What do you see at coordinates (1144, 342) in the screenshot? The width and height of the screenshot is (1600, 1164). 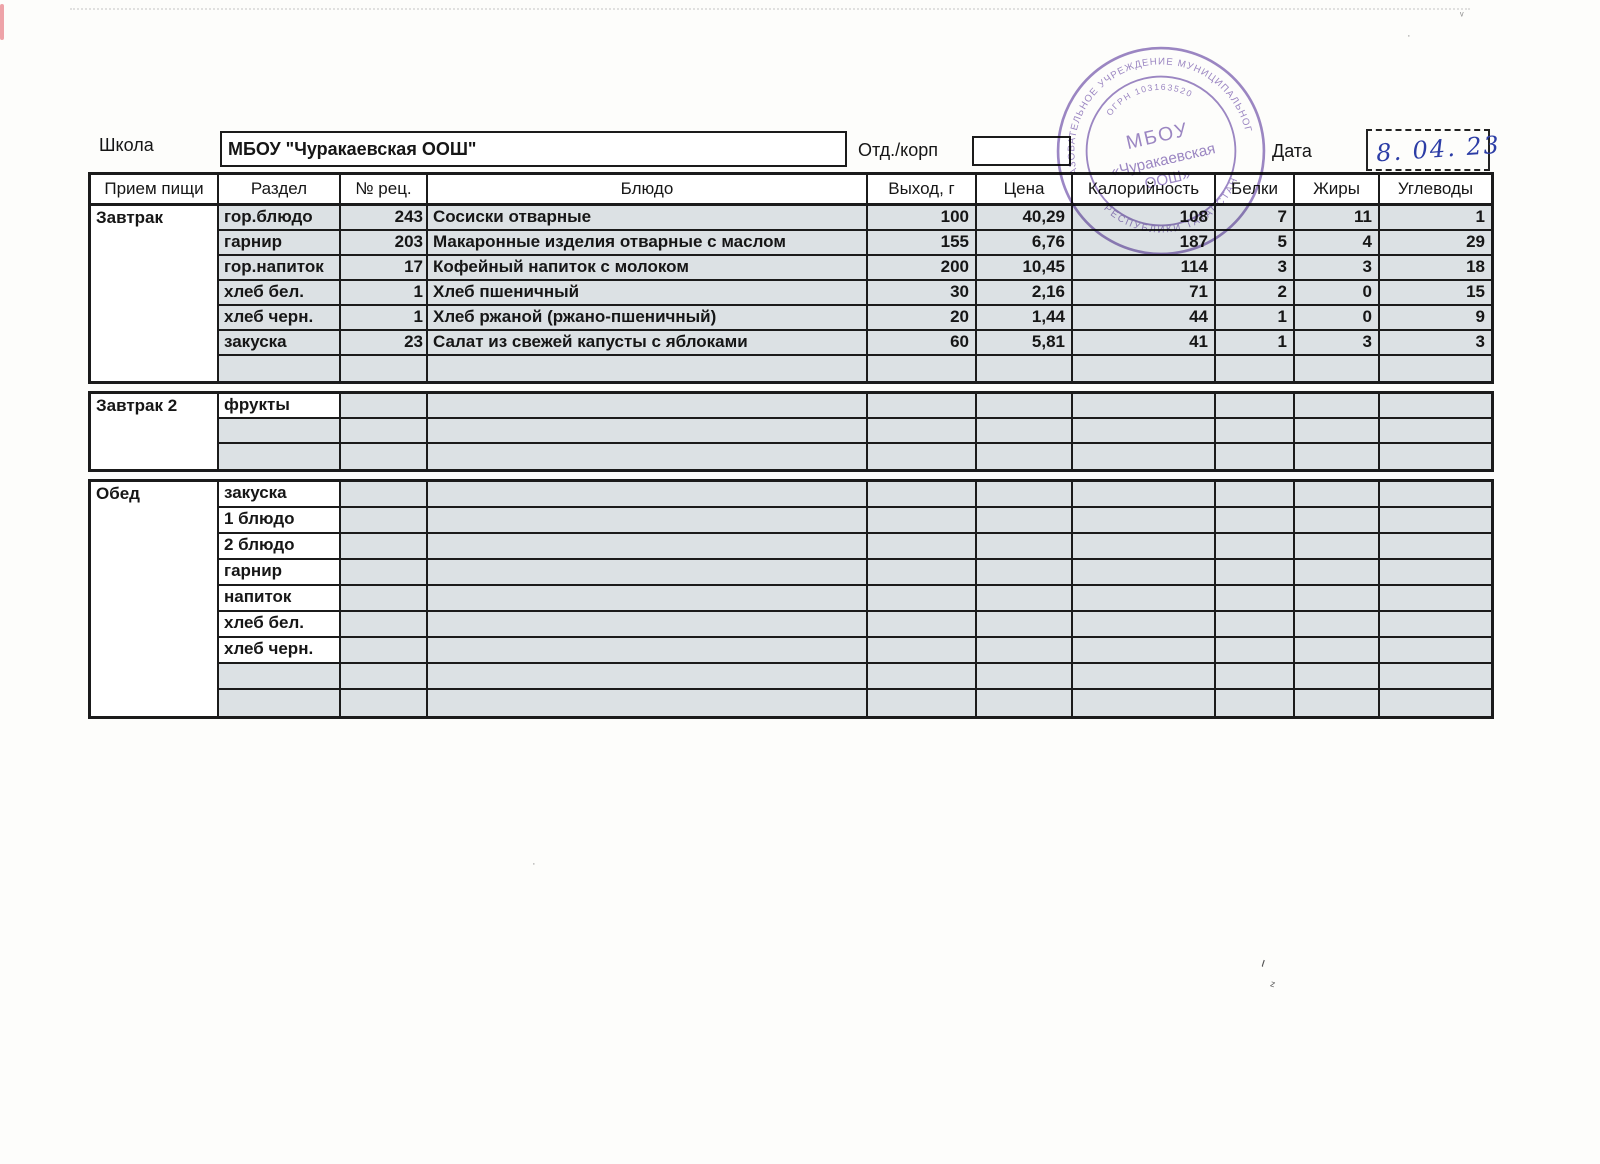 I see `cell-cal: 41` at bounding box center [1144, 342].